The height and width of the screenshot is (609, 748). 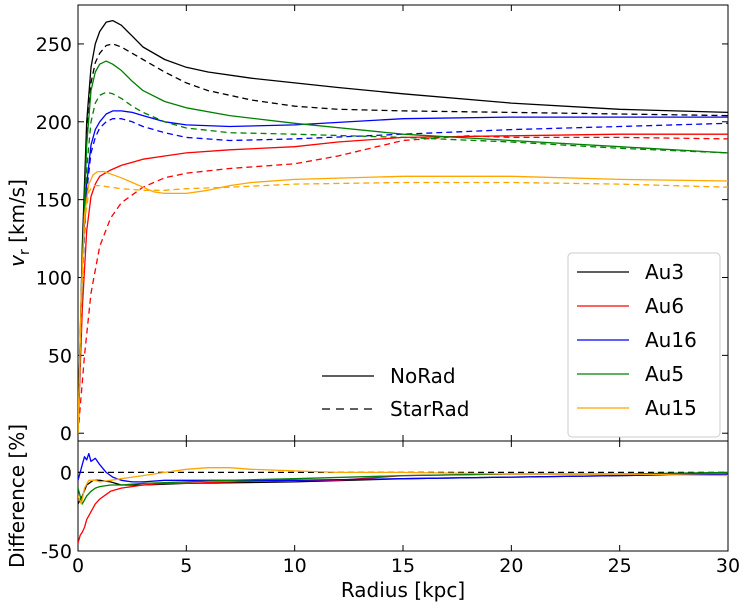 What do you see at coordinates (54, 201) in the screenshot?
I see `top-ytick-label: 150` at bounding box center [54, 201].